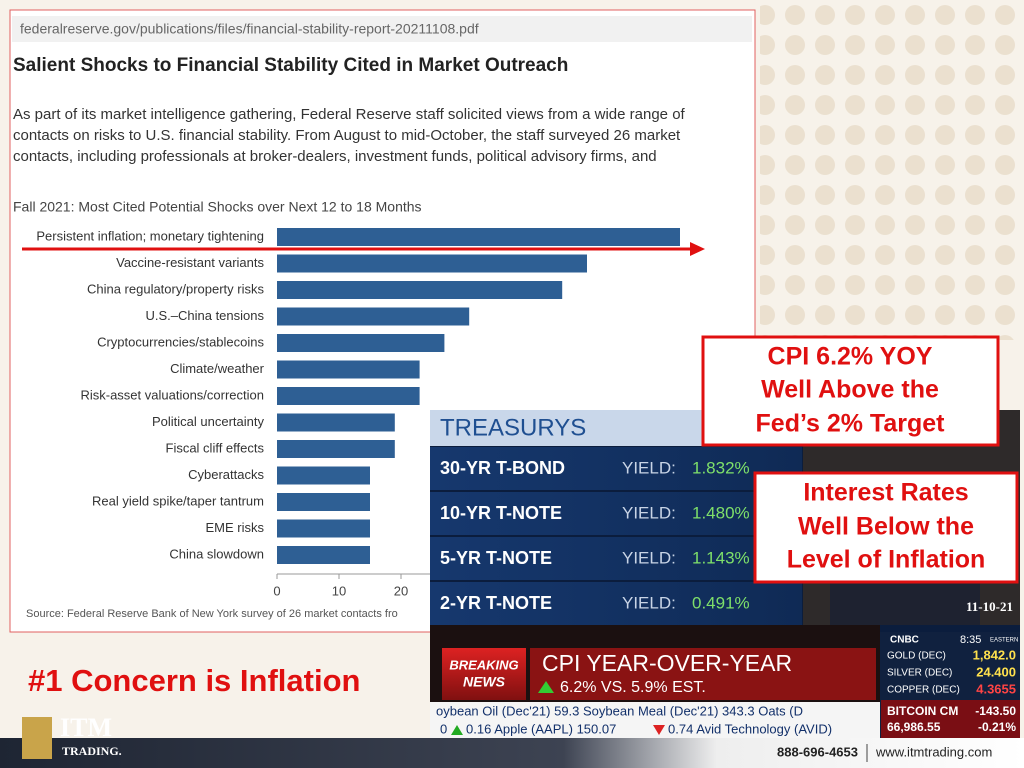 Image resolution: width=1024 pixels, height=768 pixels. I want to click on breaking-box, so click(484, 674).